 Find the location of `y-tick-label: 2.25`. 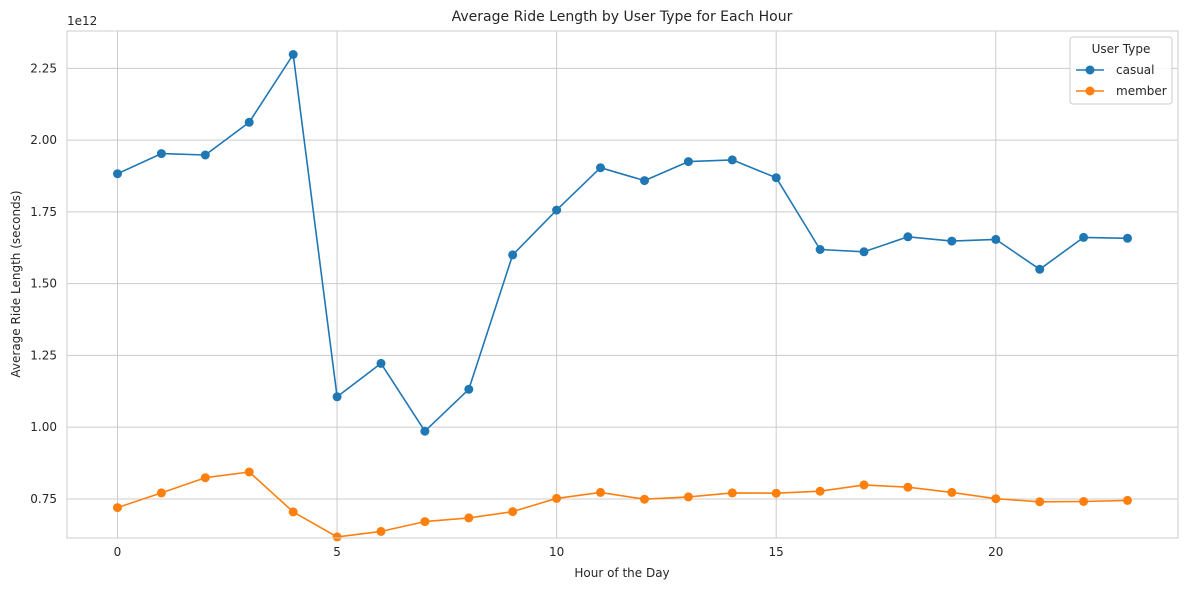

y-tick-label: 2.25 is located at coordinates (43, 68).